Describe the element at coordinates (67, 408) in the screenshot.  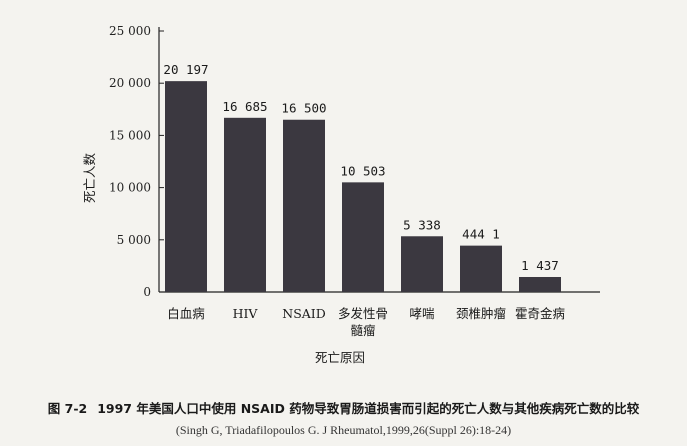
I see `figure-number: 图 7-2` at that location.